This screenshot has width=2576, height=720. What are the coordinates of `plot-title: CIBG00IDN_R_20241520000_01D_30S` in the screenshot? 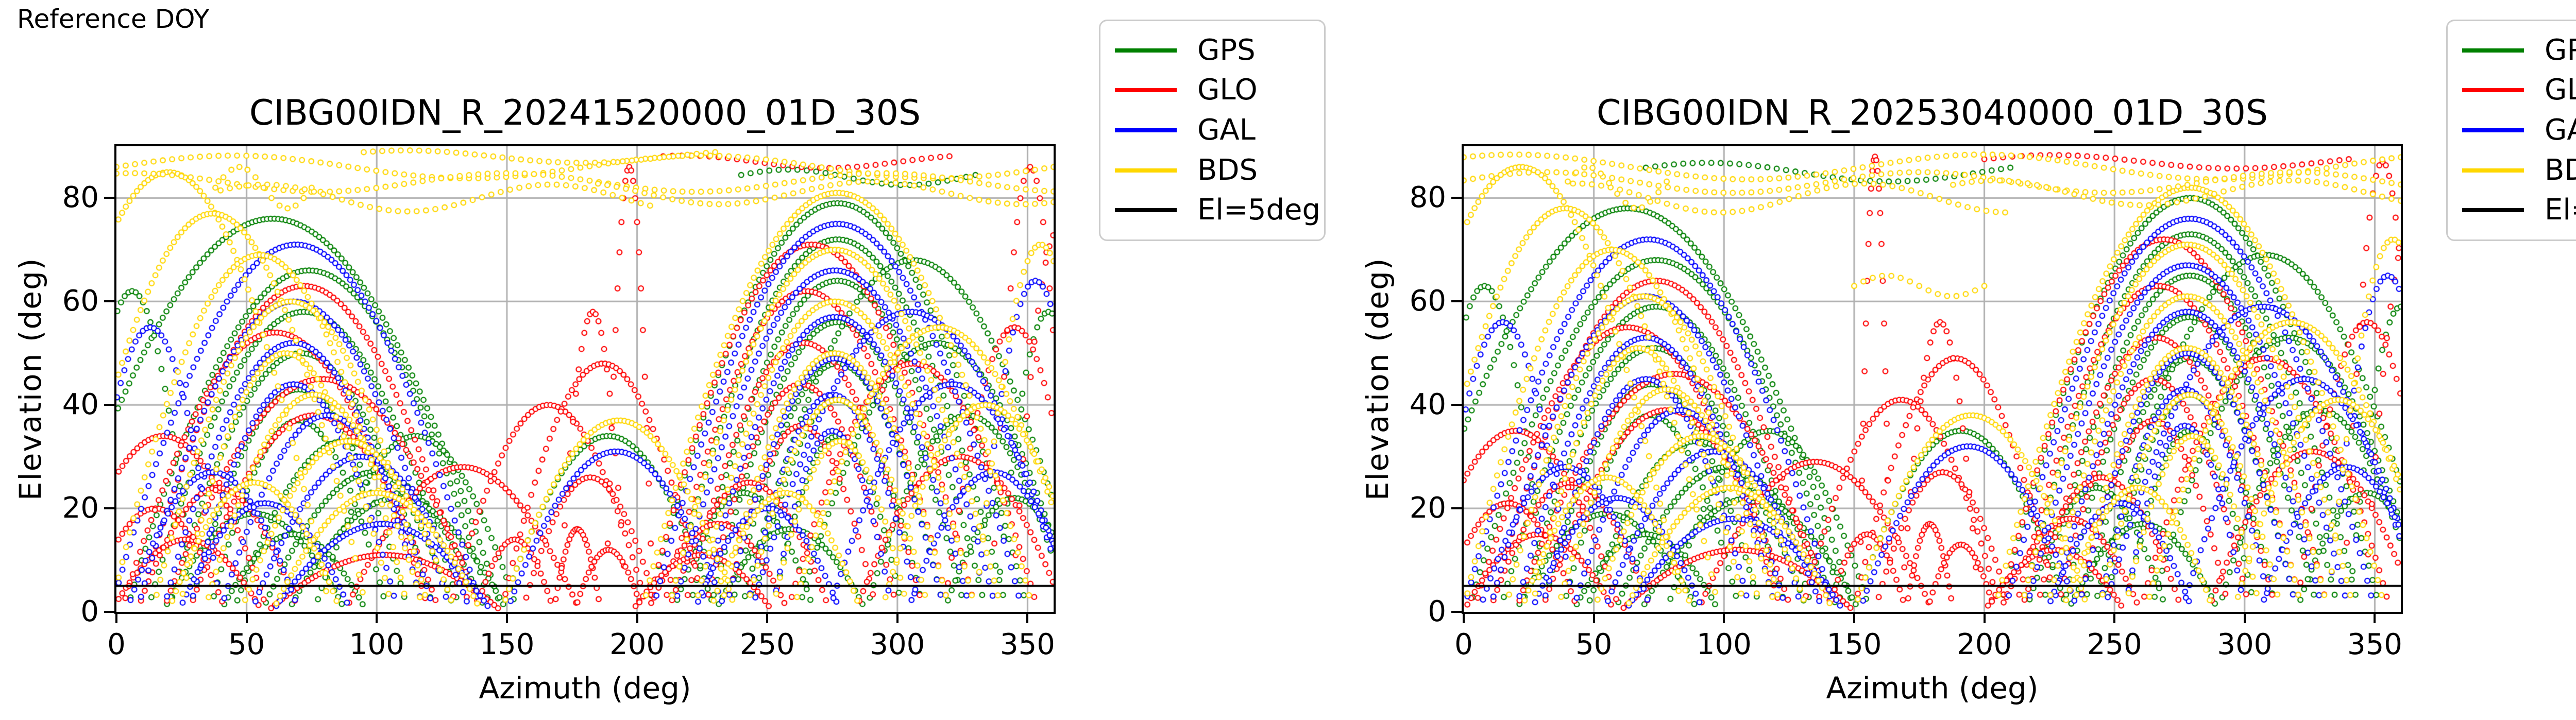 It's located at (585, 113).